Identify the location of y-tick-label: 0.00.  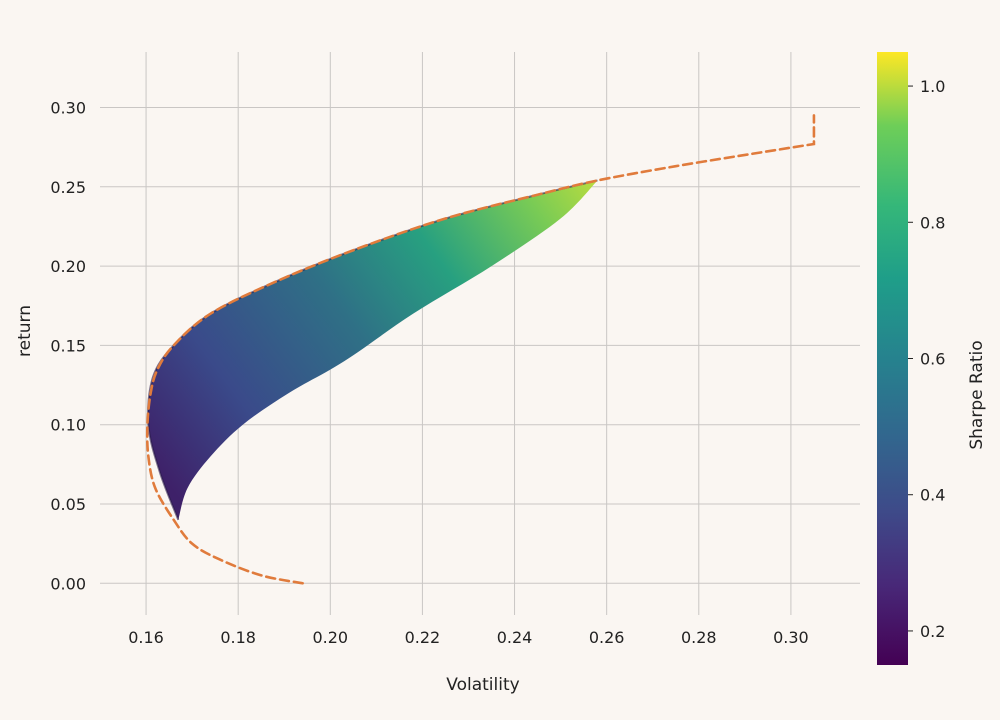
(68, 583).